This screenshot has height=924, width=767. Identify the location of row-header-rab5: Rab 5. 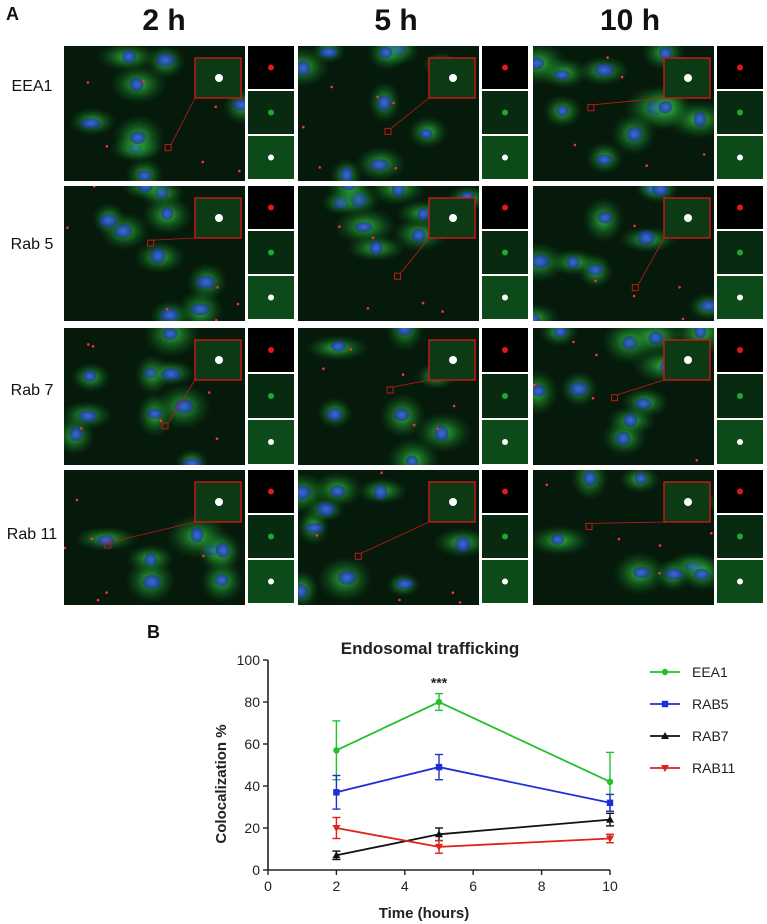
(32, 244).